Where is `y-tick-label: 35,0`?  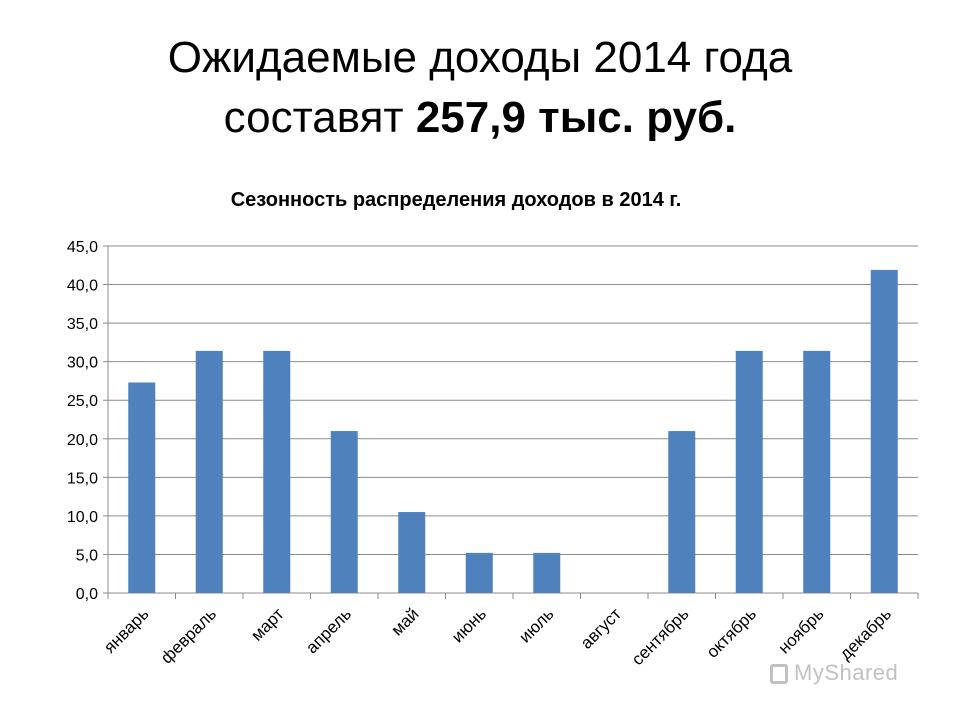
y-tick-label: 35,0 is located at coordinates (82, 324).